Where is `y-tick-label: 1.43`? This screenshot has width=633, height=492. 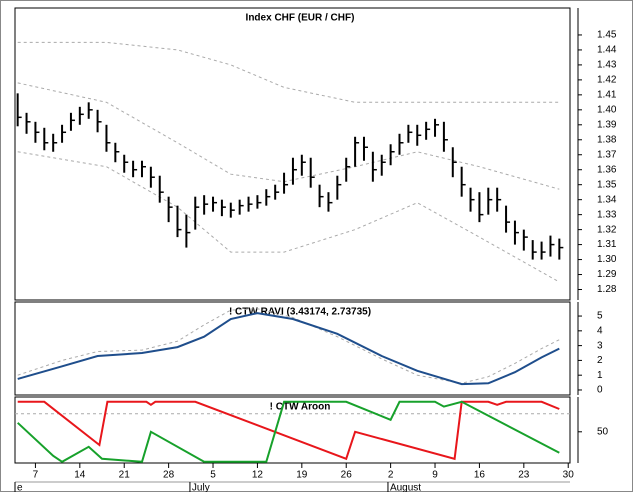
y-tick-label: 1.43 is located at coordinates (607, 65).